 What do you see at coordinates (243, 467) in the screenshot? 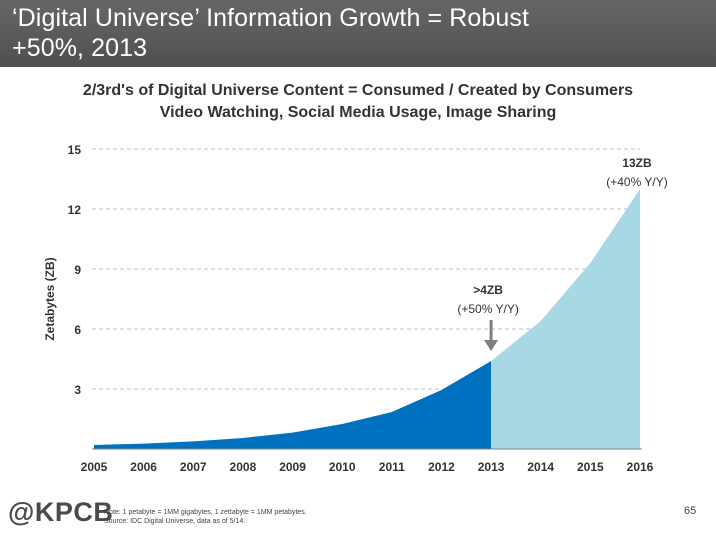
I see `x-tick-label: 2008` at bounding box center [243, 467].